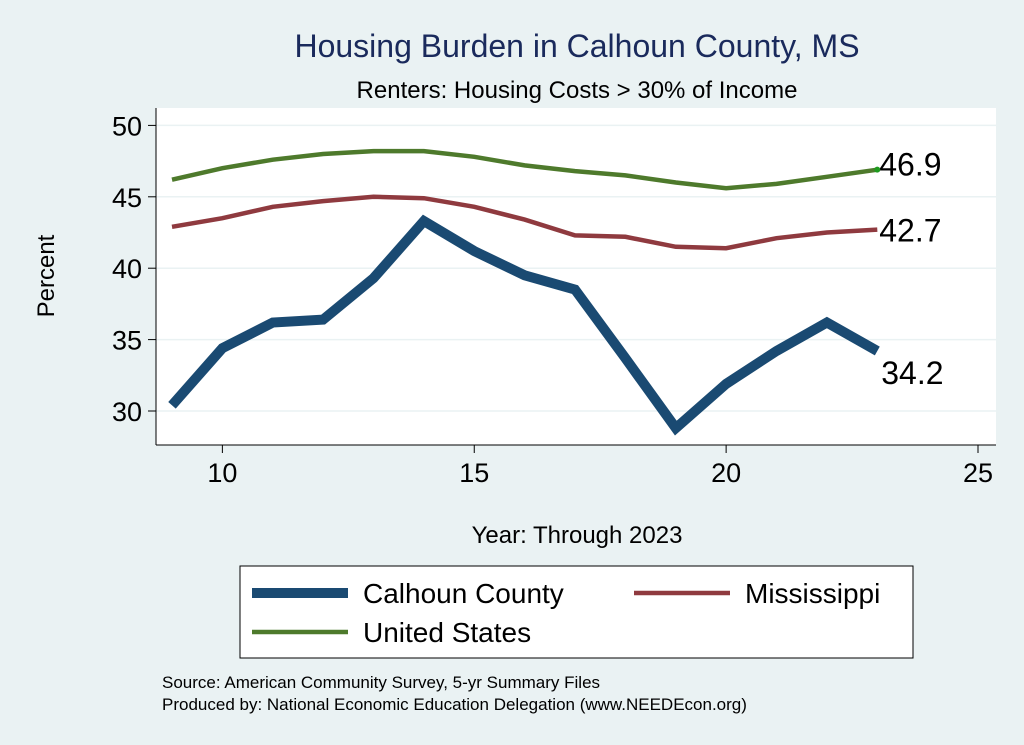 The height and width of the screenshot is (745, 1024). What do you see at coordinates (812, 593) in the screenshot?
I see `legend-label-mississippi: Mississippi` at bounding box center [812, 593].